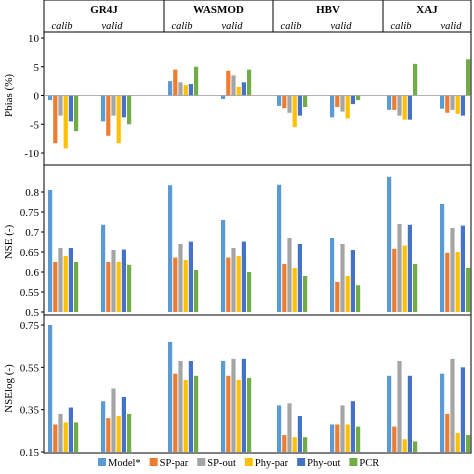  I want to click on bar-wasmod-calib-s5, so click(190, 406).